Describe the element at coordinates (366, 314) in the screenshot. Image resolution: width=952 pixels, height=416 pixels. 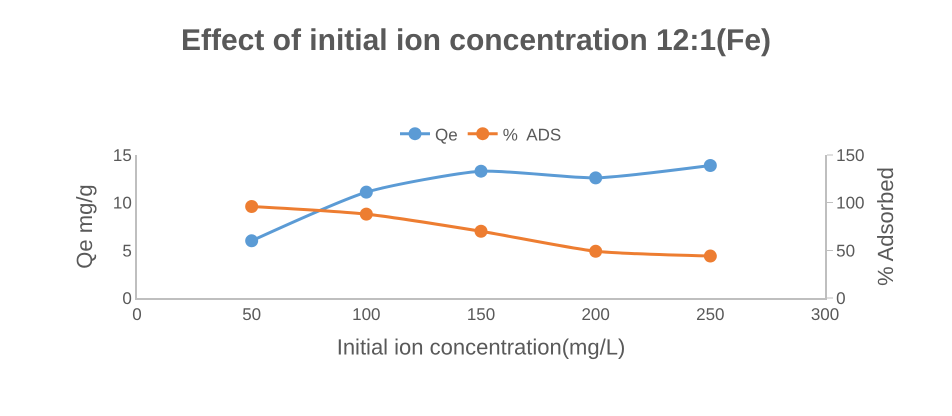
I see `x-tick-label: 100` at that location.